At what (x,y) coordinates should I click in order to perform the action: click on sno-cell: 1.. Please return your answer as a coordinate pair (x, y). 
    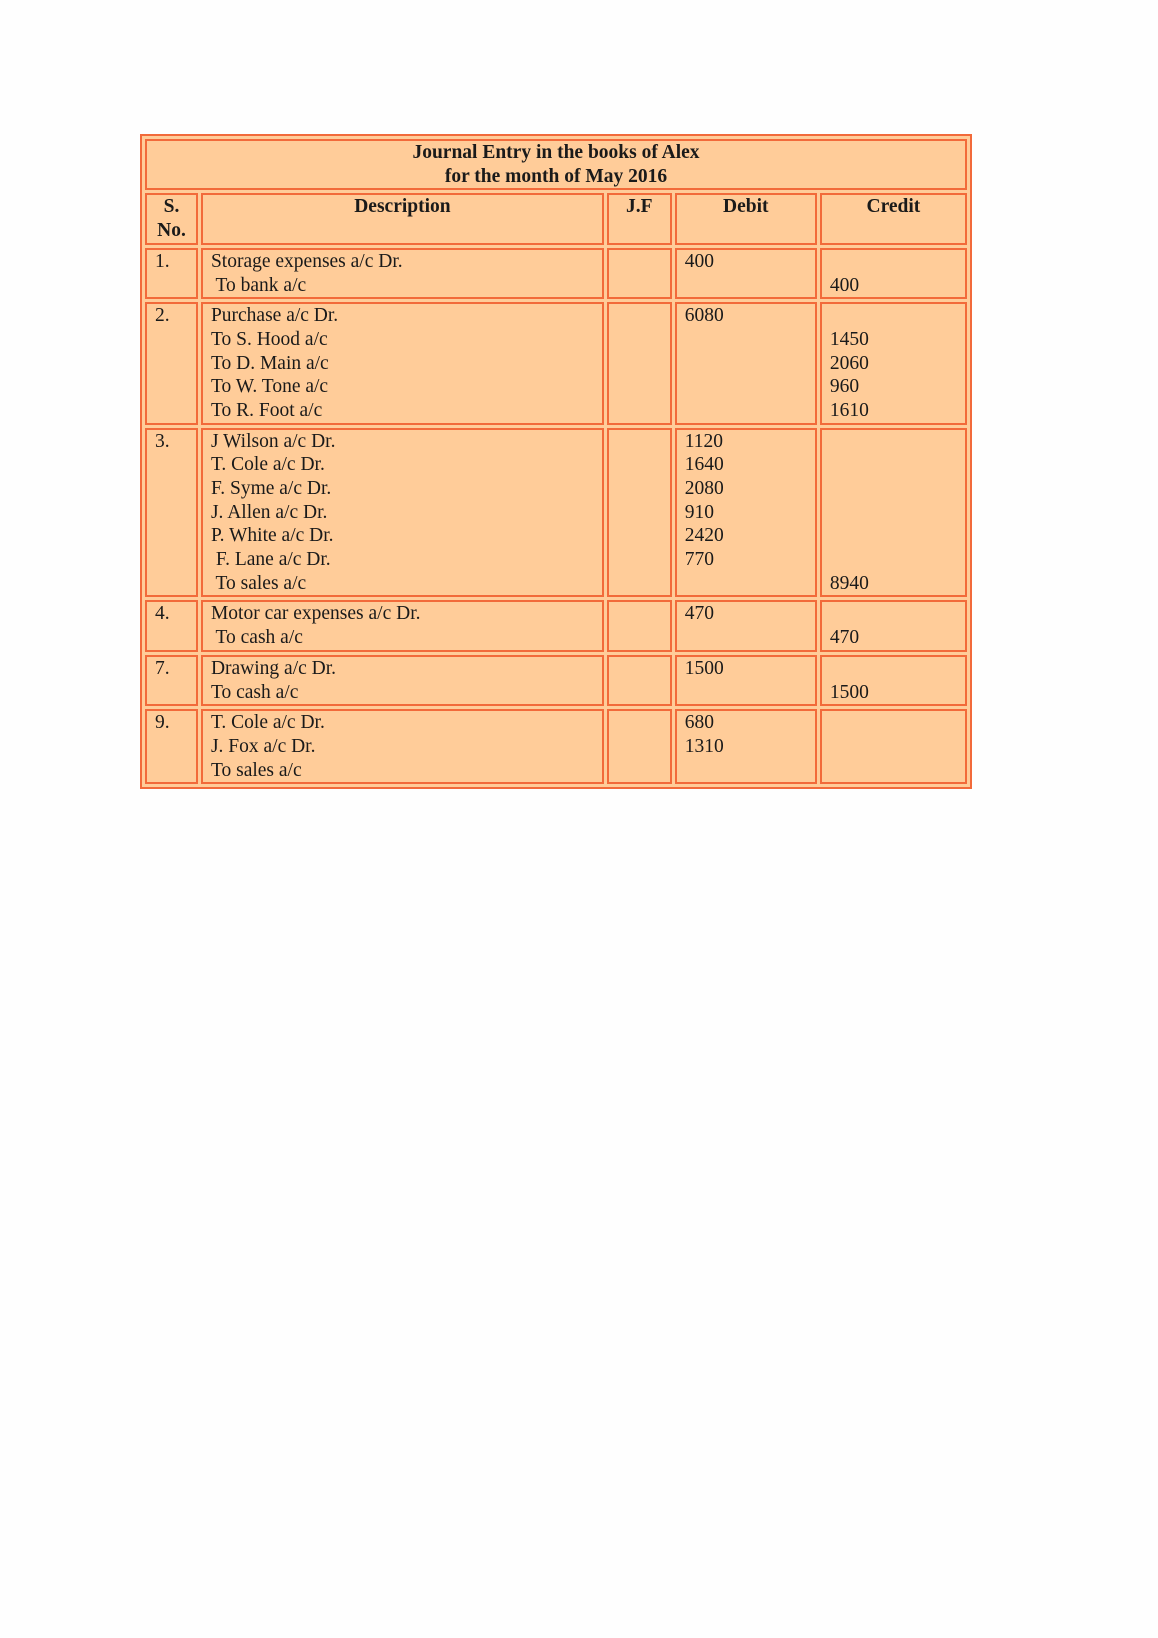
    Looking at the image, I should click on (171, 273).